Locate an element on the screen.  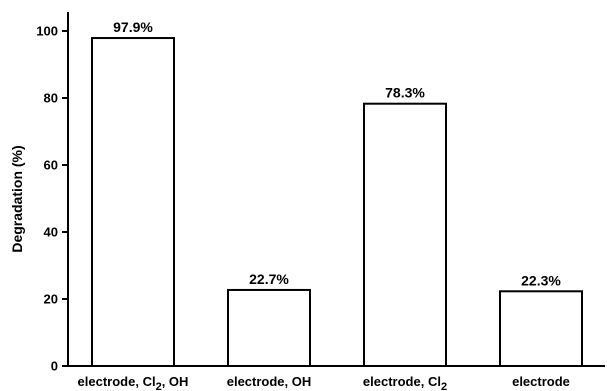
x-tick-label: electrode, Cl2, OH is located at coordinates (133, 382).